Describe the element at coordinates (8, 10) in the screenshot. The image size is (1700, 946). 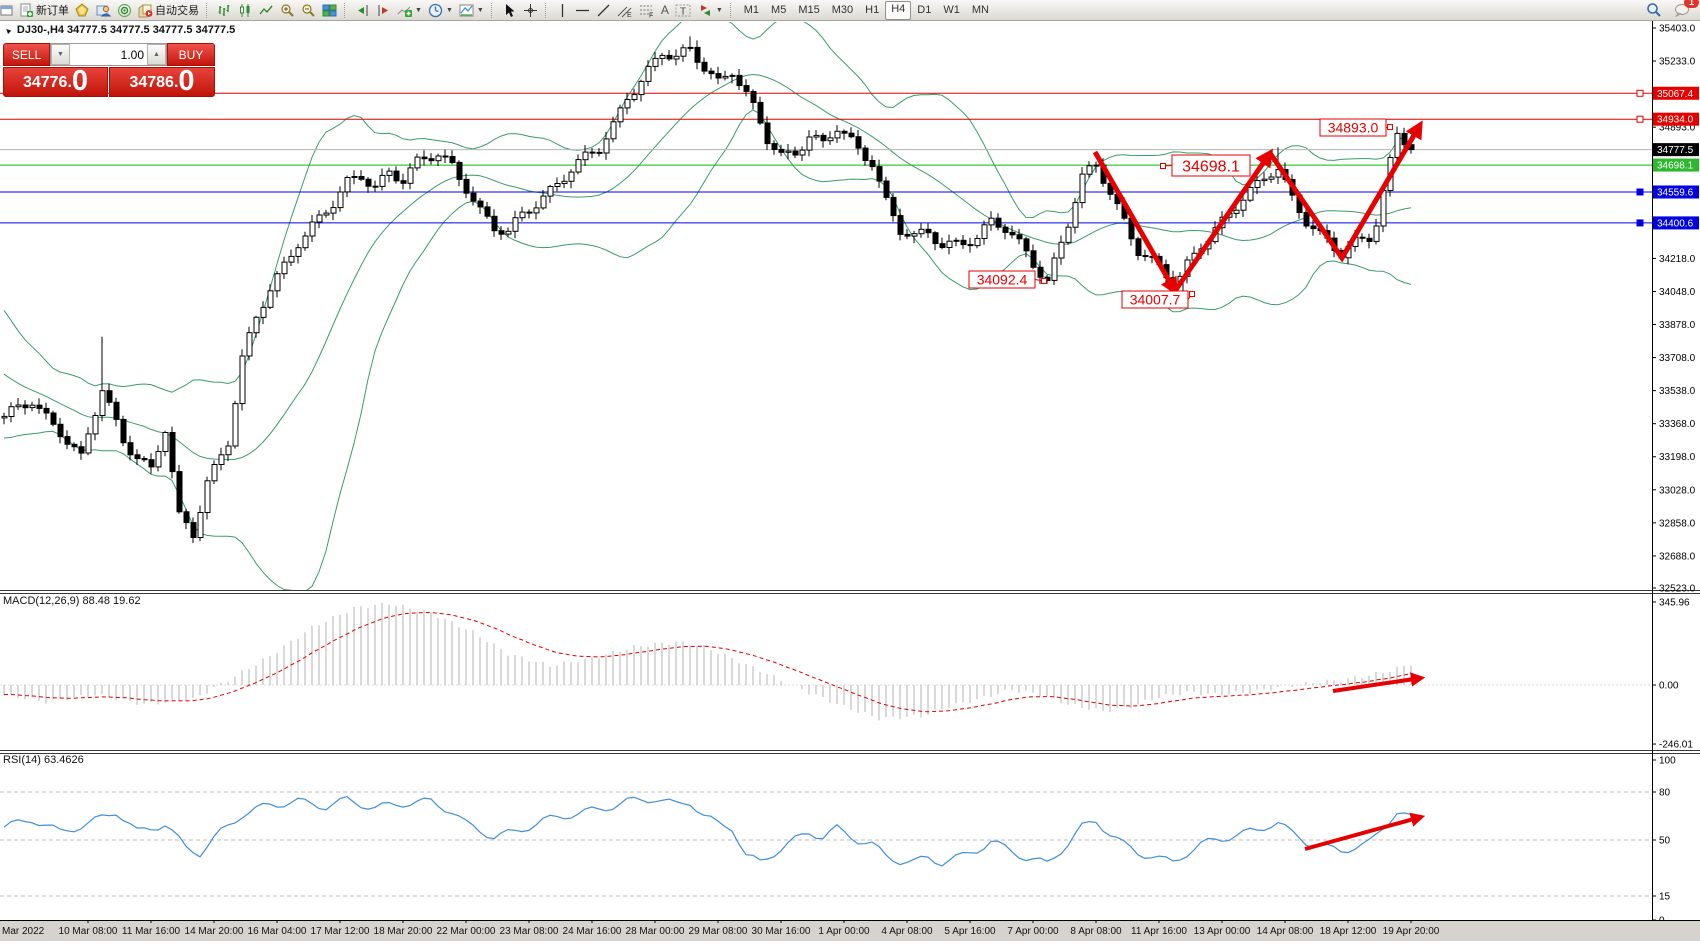
I see `window-icon` at that location.